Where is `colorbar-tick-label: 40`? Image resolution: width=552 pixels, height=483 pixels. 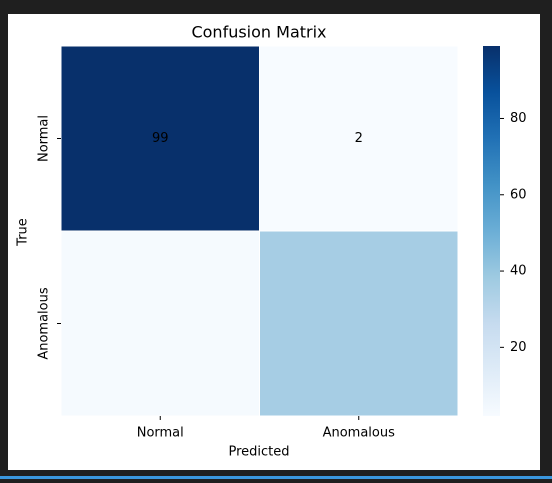 colorbar-tick-label: 40 is located at coordinates (518, 271).